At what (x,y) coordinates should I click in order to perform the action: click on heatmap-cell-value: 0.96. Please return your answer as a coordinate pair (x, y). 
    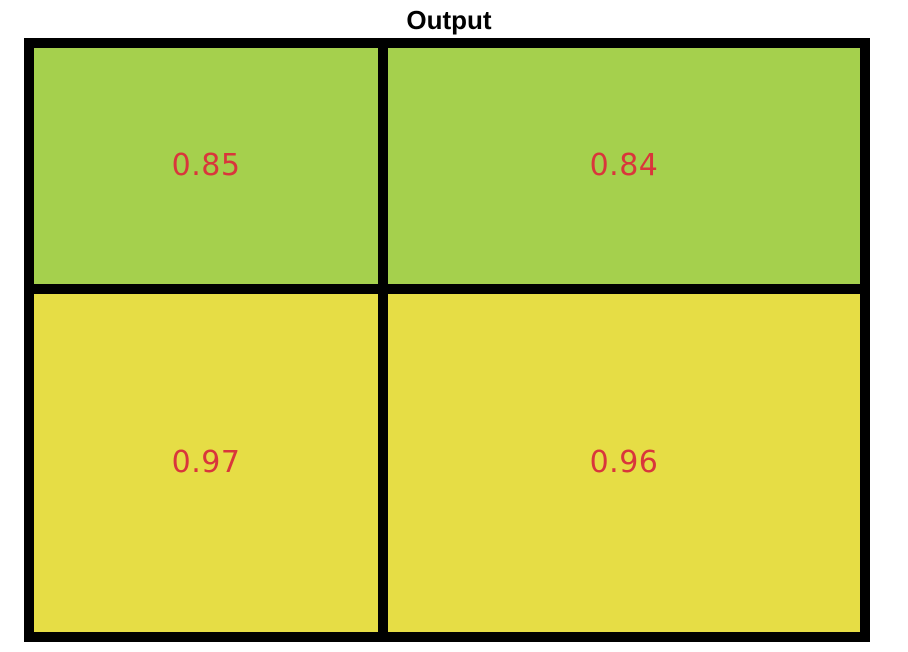
    Looking at the image, I should click on (624, 463).